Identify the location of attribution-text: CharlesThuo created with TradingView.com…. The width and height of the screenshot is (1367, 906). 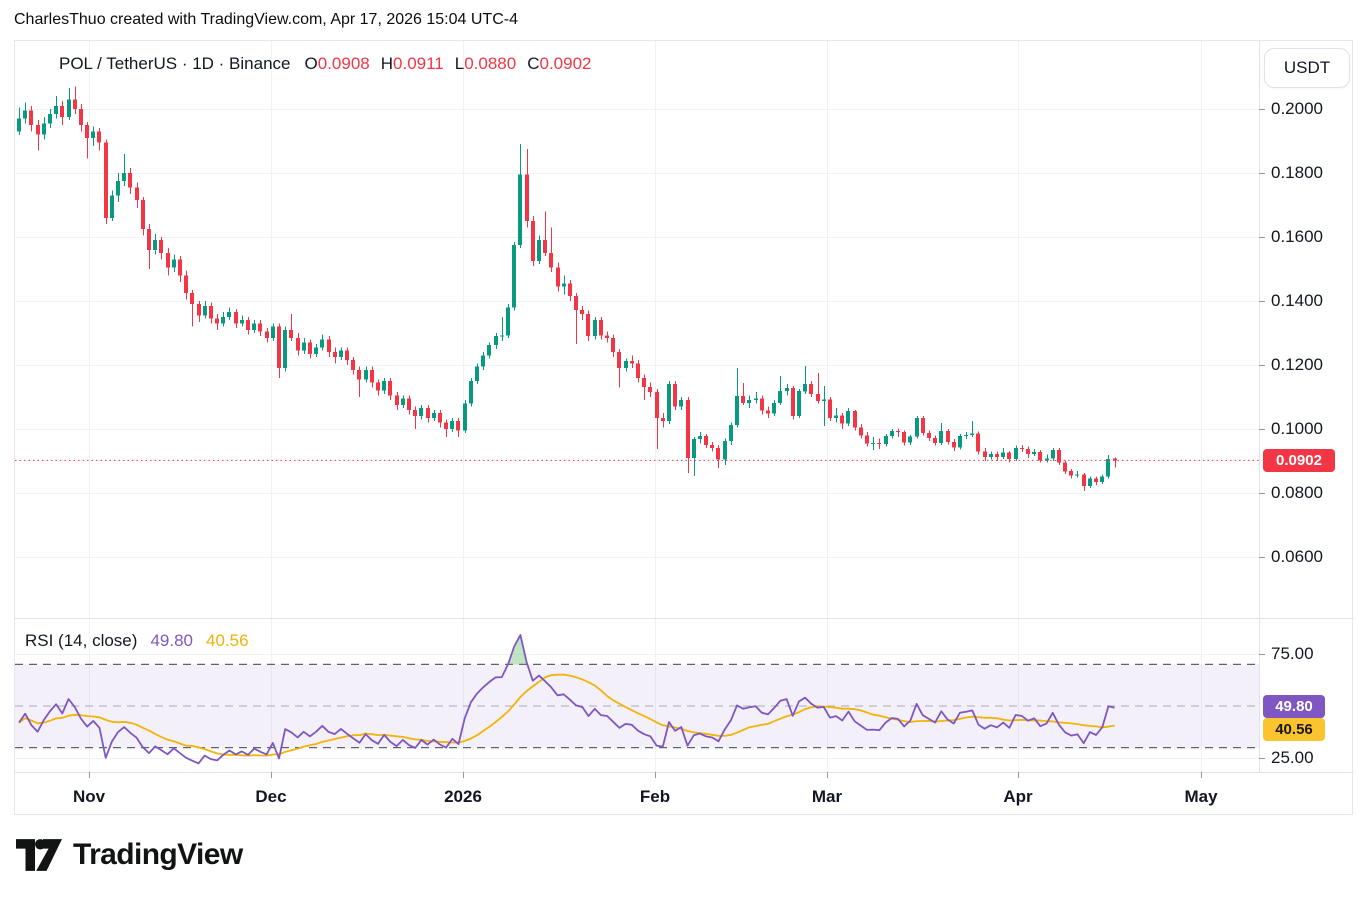
(266, 19).